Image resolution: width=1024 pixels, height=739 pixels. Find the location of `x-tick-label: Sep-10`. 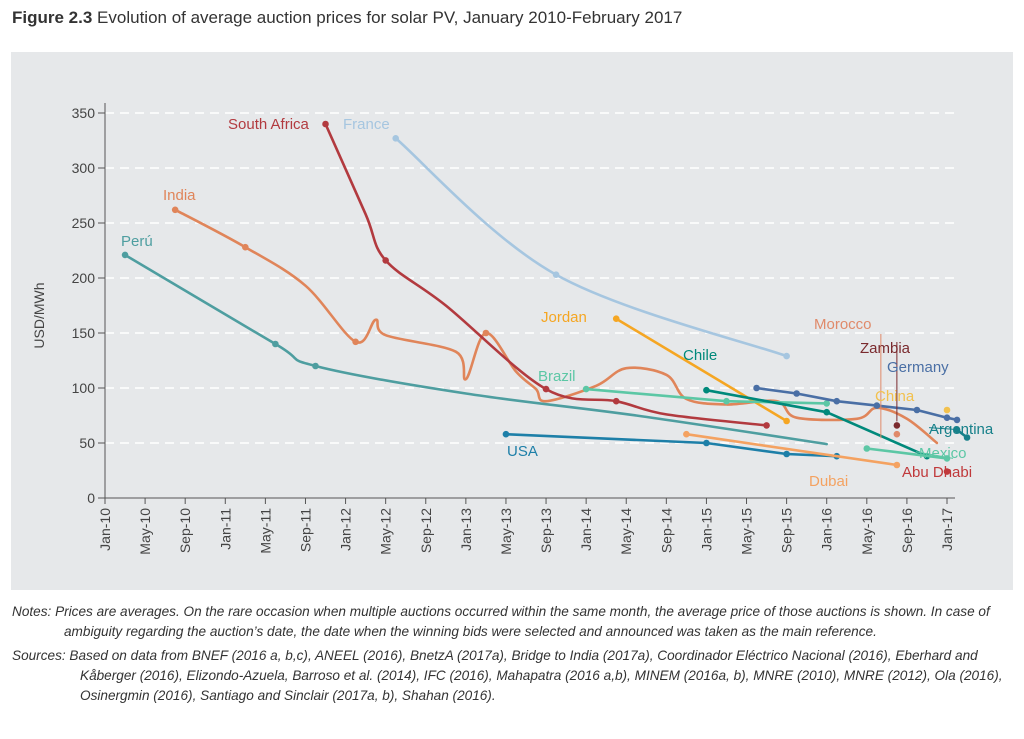

x-tick-label: Sep-10 is located at coordinates (185, 530).